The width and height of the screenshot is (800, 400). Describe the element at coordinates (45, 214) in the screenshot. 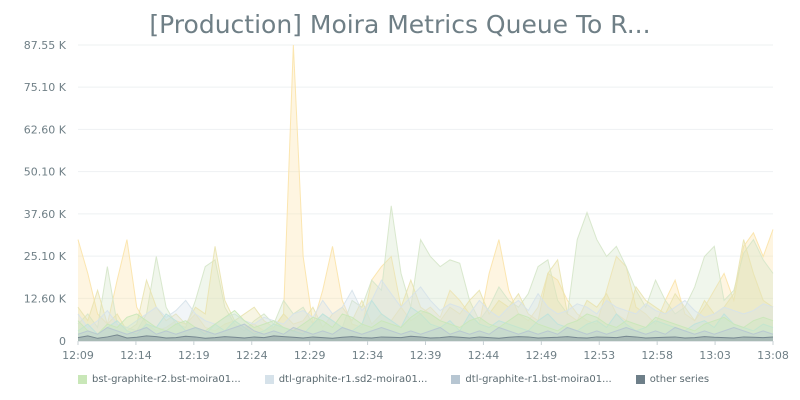

I see `y-tick-label: 37.60 K` at that location.